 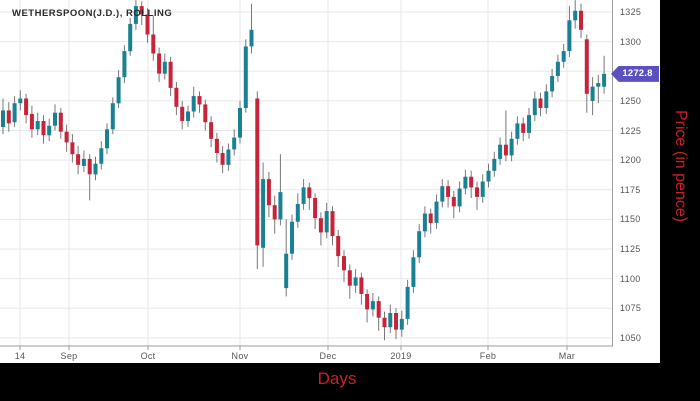 What do you see at coordinates (631, 337) in the screenshot?
I see `y-tick-label: 1050` at bounding box center [631, 337].